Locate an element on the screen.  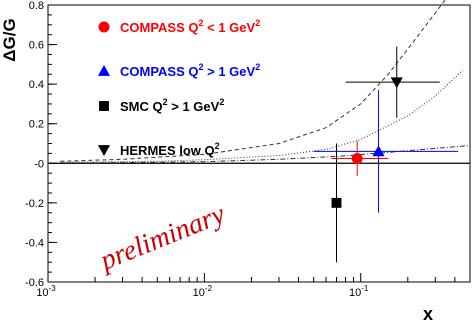
legend-label: SMC Q2 > 1 GeV2 is located at coordinates (172, 105).